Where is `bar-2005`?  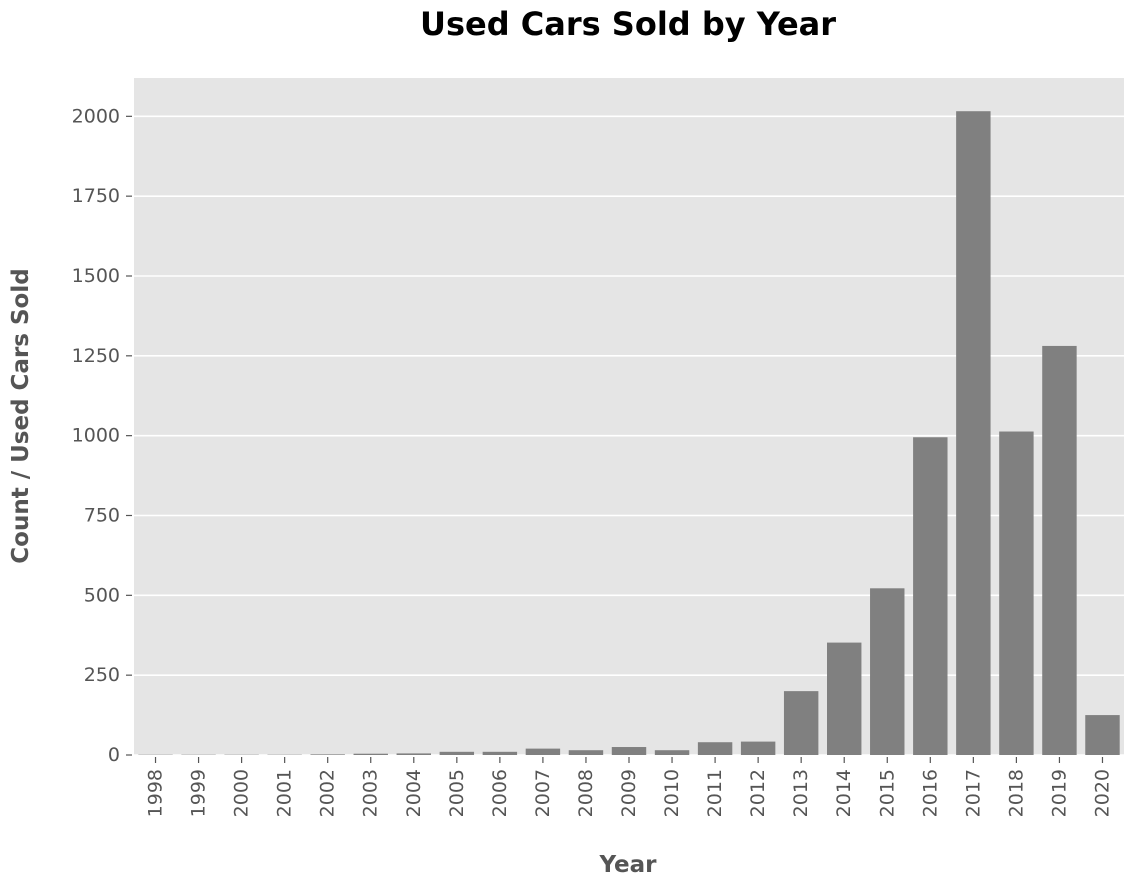 bar-2005 is located at coordinates (457, 753).